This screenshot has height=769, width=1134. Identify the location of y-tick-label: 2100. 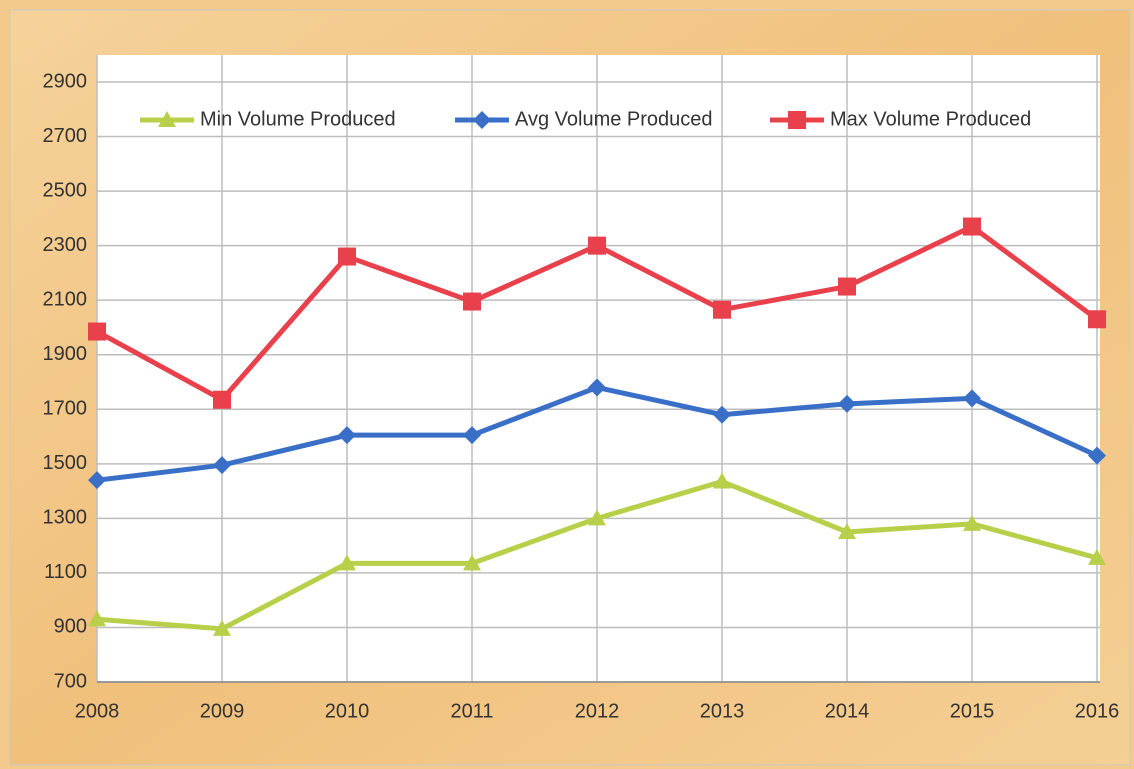
(65, 299).